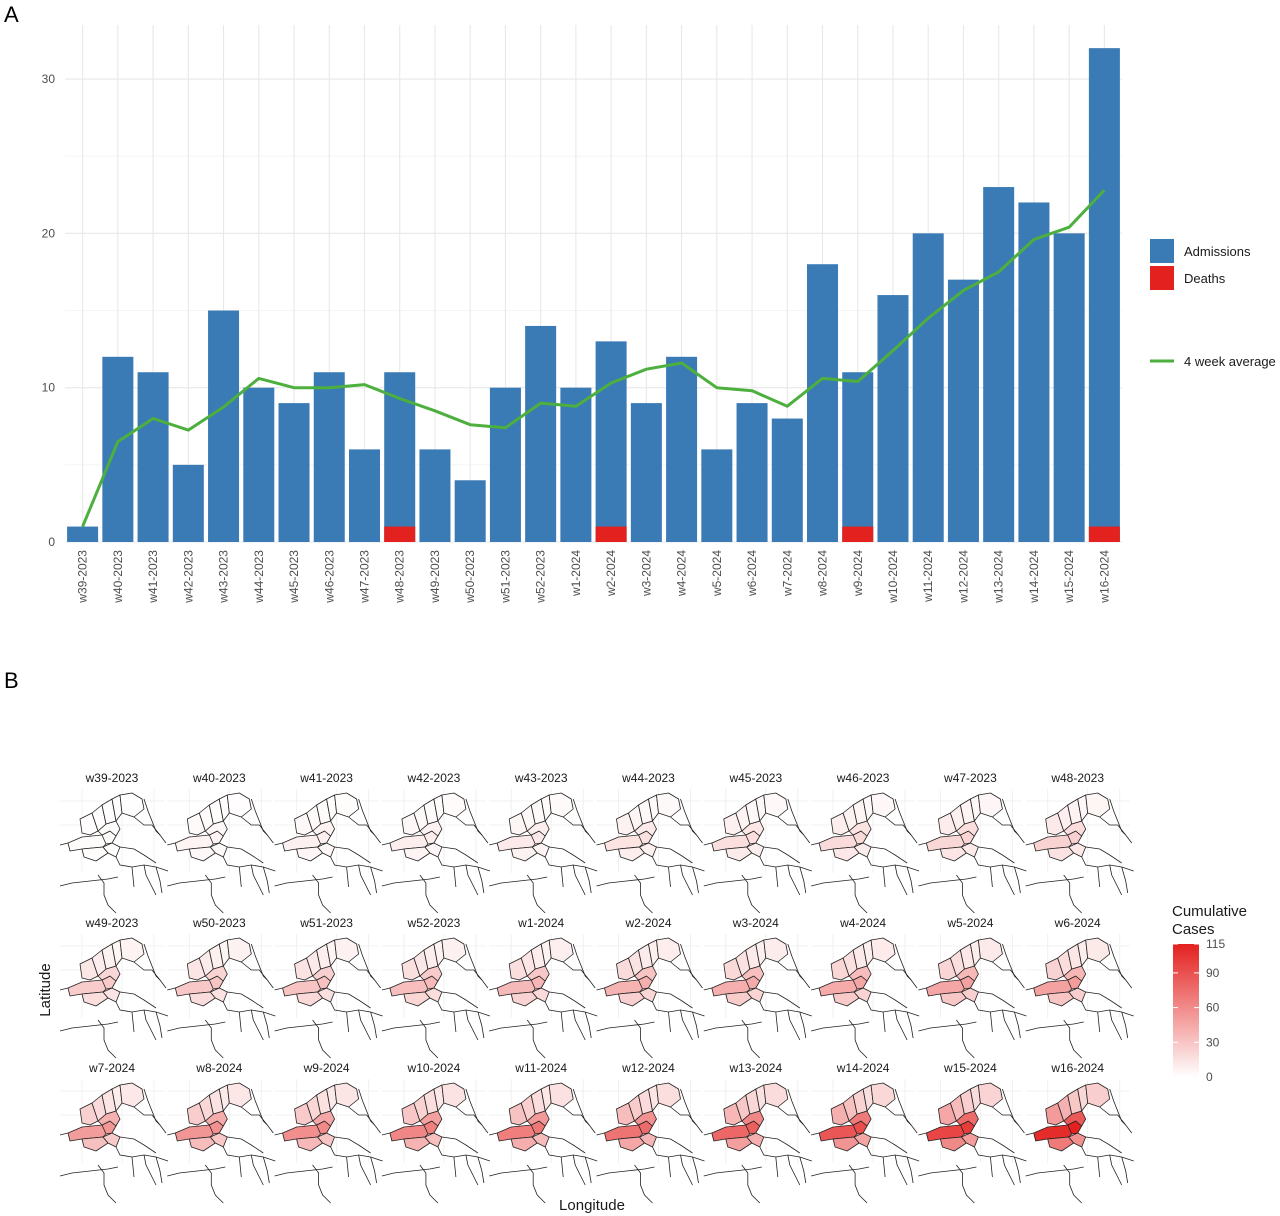  I want to click on facet-title: w48-2023, so click(1077, 778).